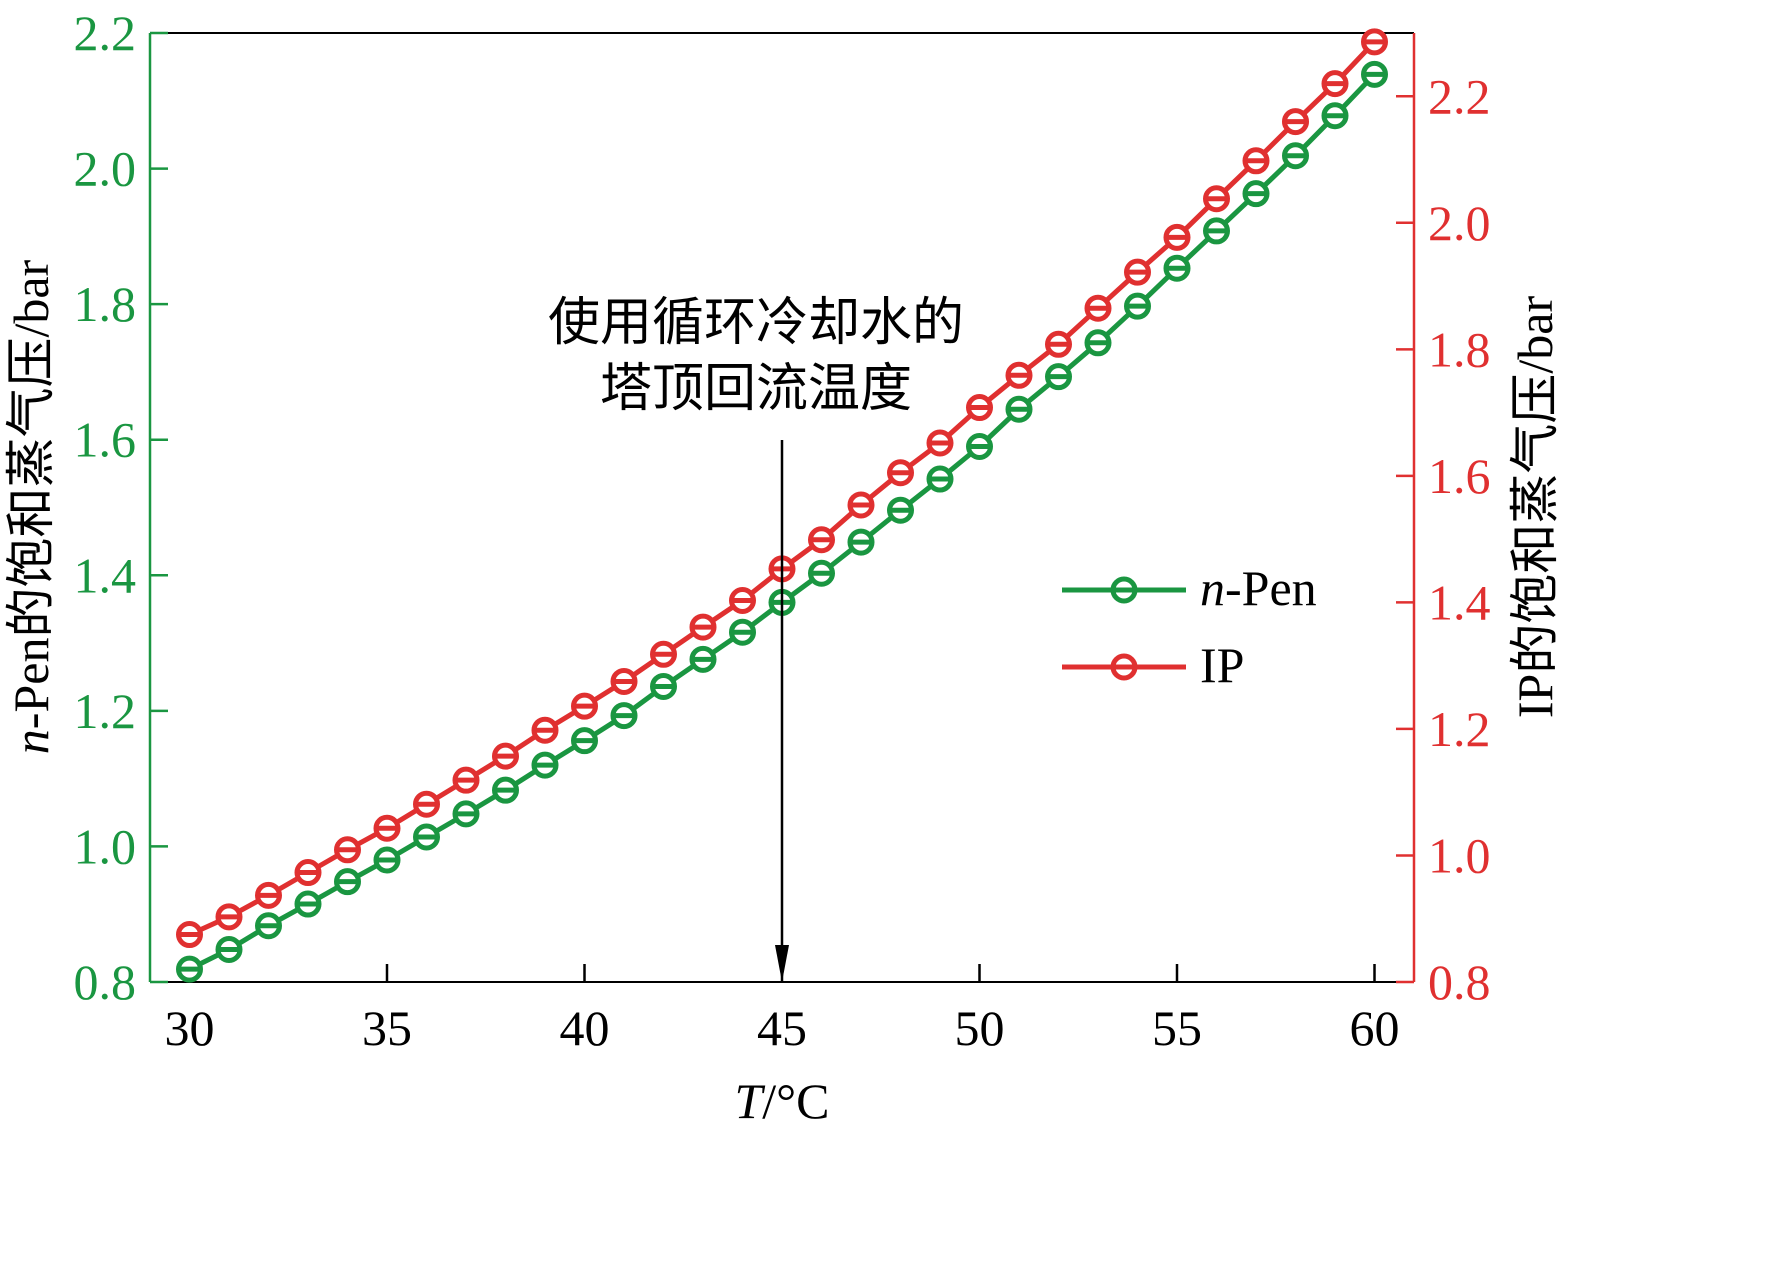  I want to click on y-right-tick-label: 1.4, so click(1459, 602).